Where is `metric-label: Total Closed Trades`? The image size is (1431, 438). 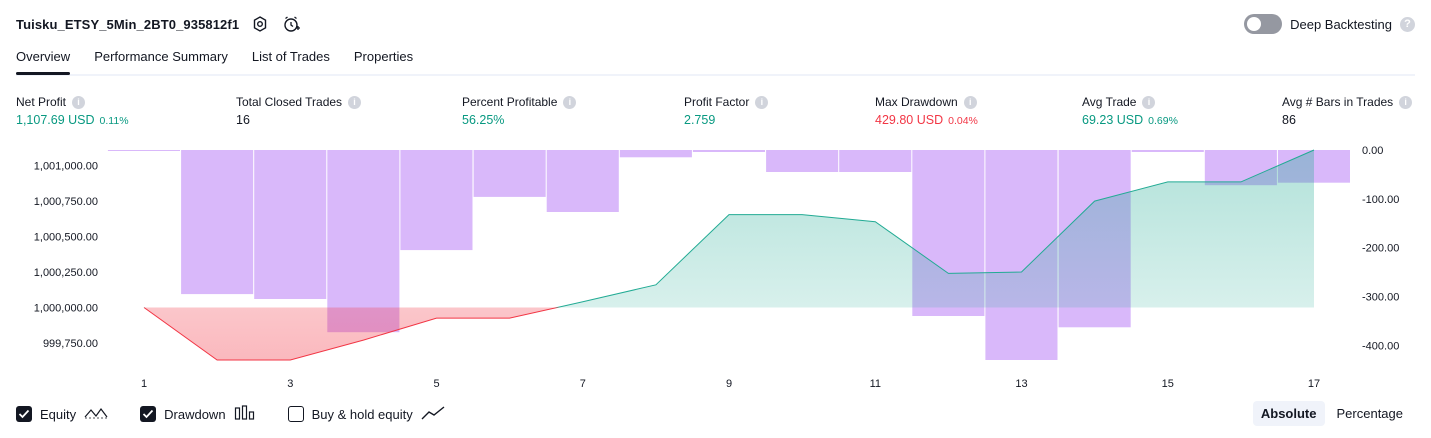
metric-label: Total Closed Trades is located at coordinates (289, 102).